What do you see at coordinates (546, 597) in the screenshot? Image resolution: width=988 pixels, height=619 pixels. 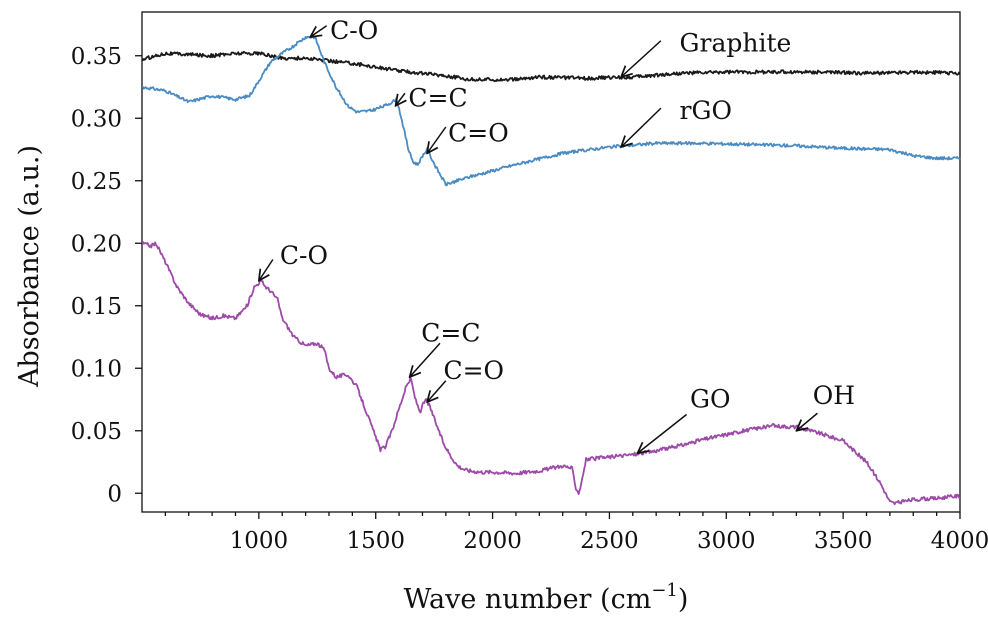 I see `x-axis-title: Wave number (cm−1)` at bounding box center [546, 597].